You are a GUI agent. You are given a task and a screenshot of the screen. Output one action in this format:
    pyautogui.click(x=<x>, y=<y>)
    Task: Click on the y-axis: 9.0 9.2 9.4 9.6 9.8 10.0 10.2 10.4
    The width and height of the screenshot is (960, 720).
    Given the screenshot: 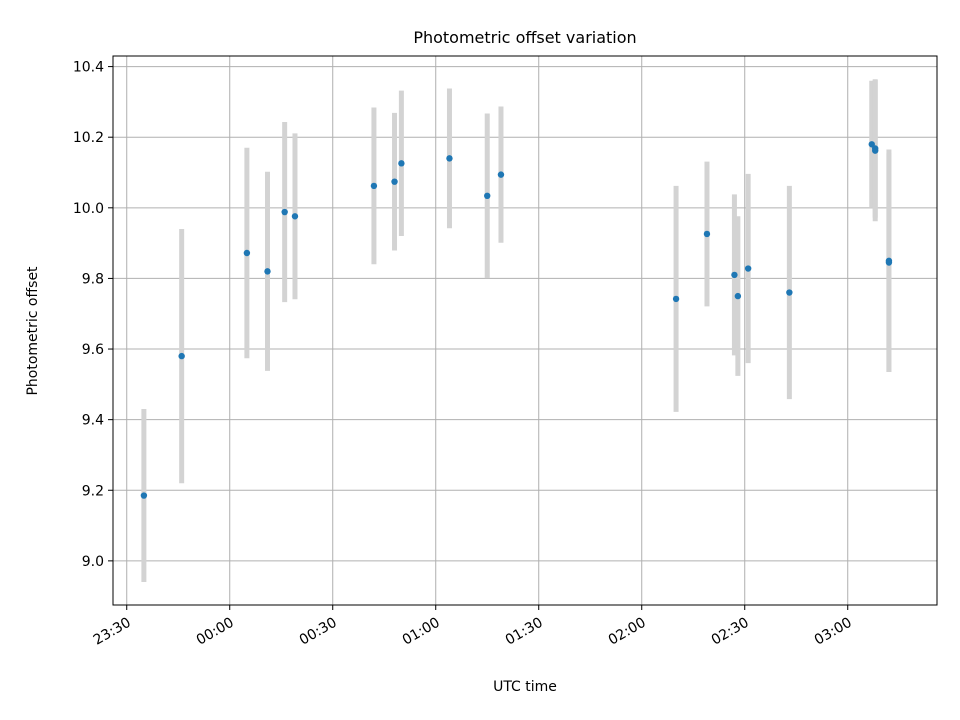 What is the action you would take?
    pyautogui.click(x=93, y=315)
    